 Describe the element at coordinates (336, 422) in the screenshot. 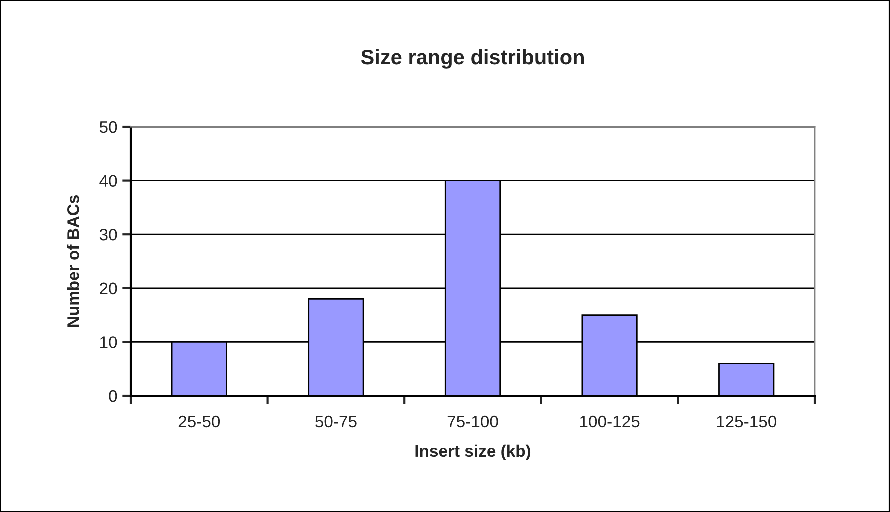

I see `x-tick-label: 50-75` at that location.